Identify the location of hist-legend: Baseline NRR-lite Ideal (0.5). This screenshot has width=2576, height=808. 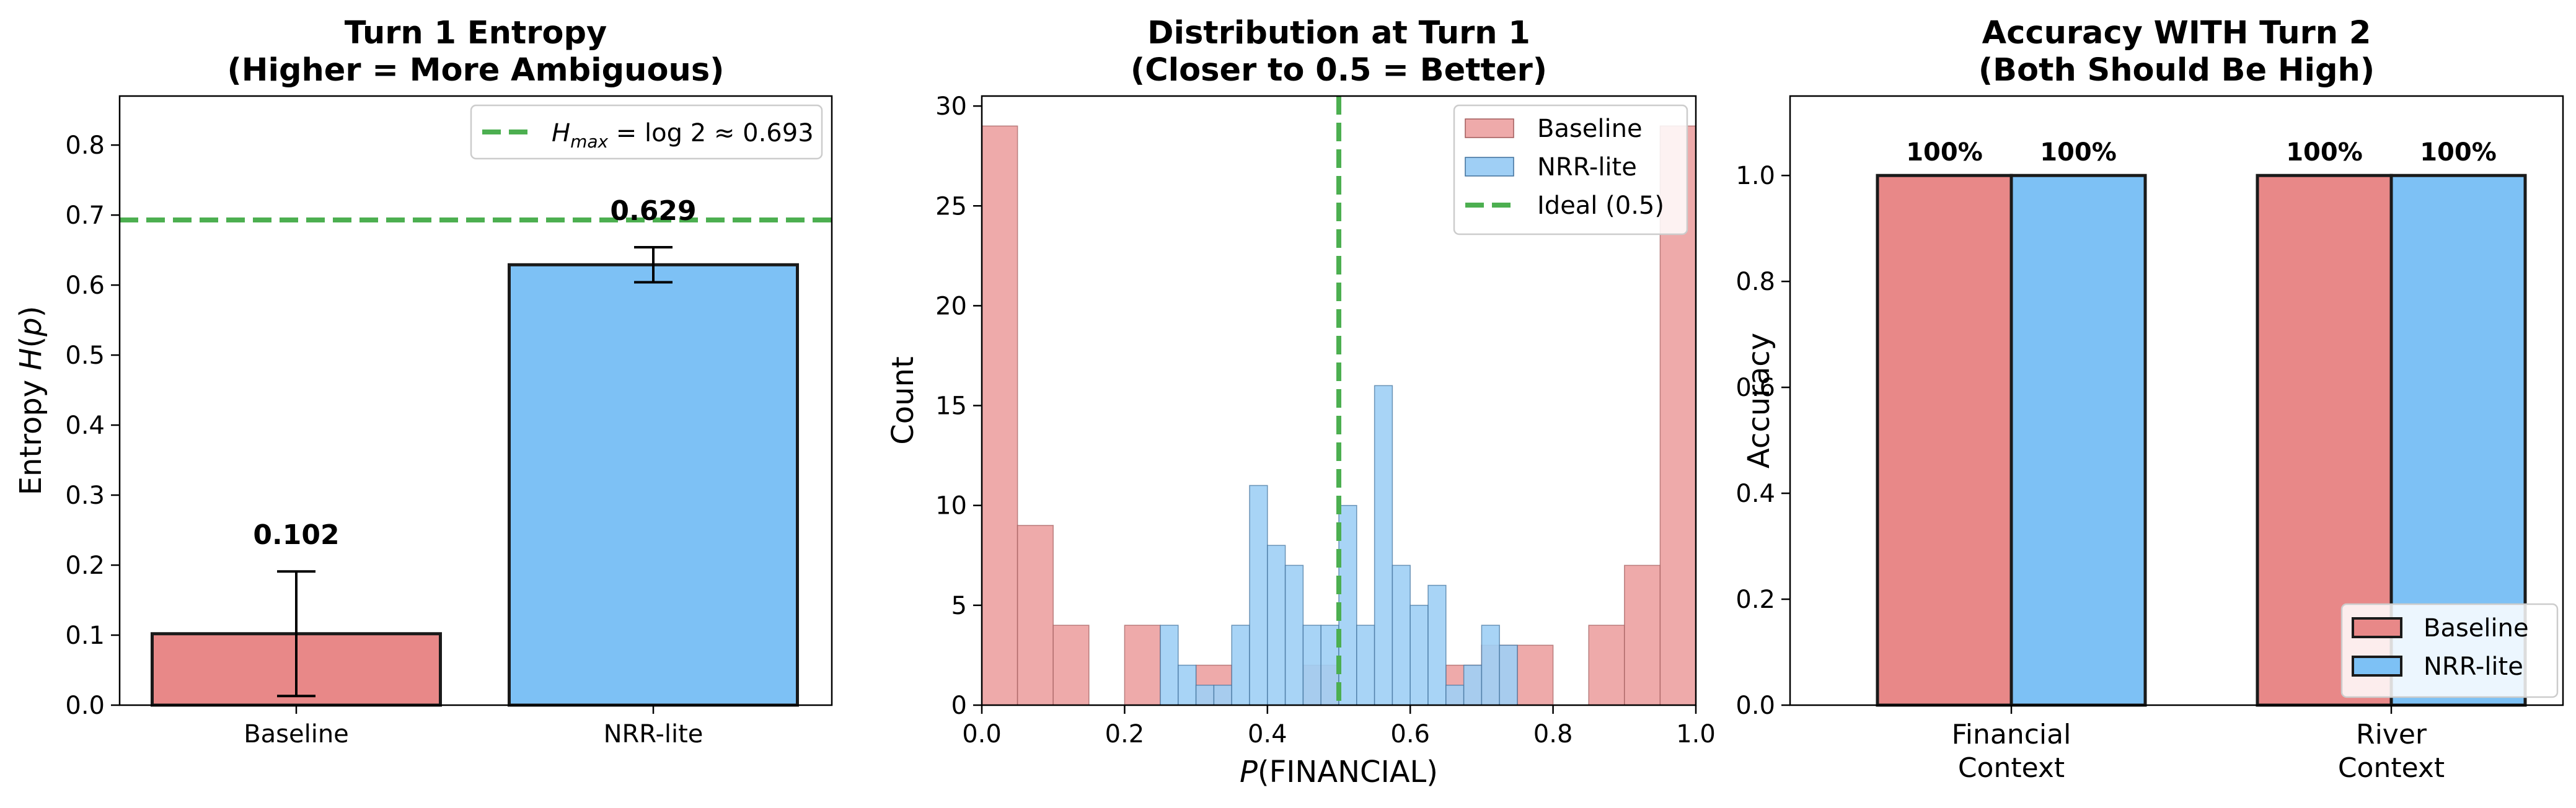
(1570, 169).